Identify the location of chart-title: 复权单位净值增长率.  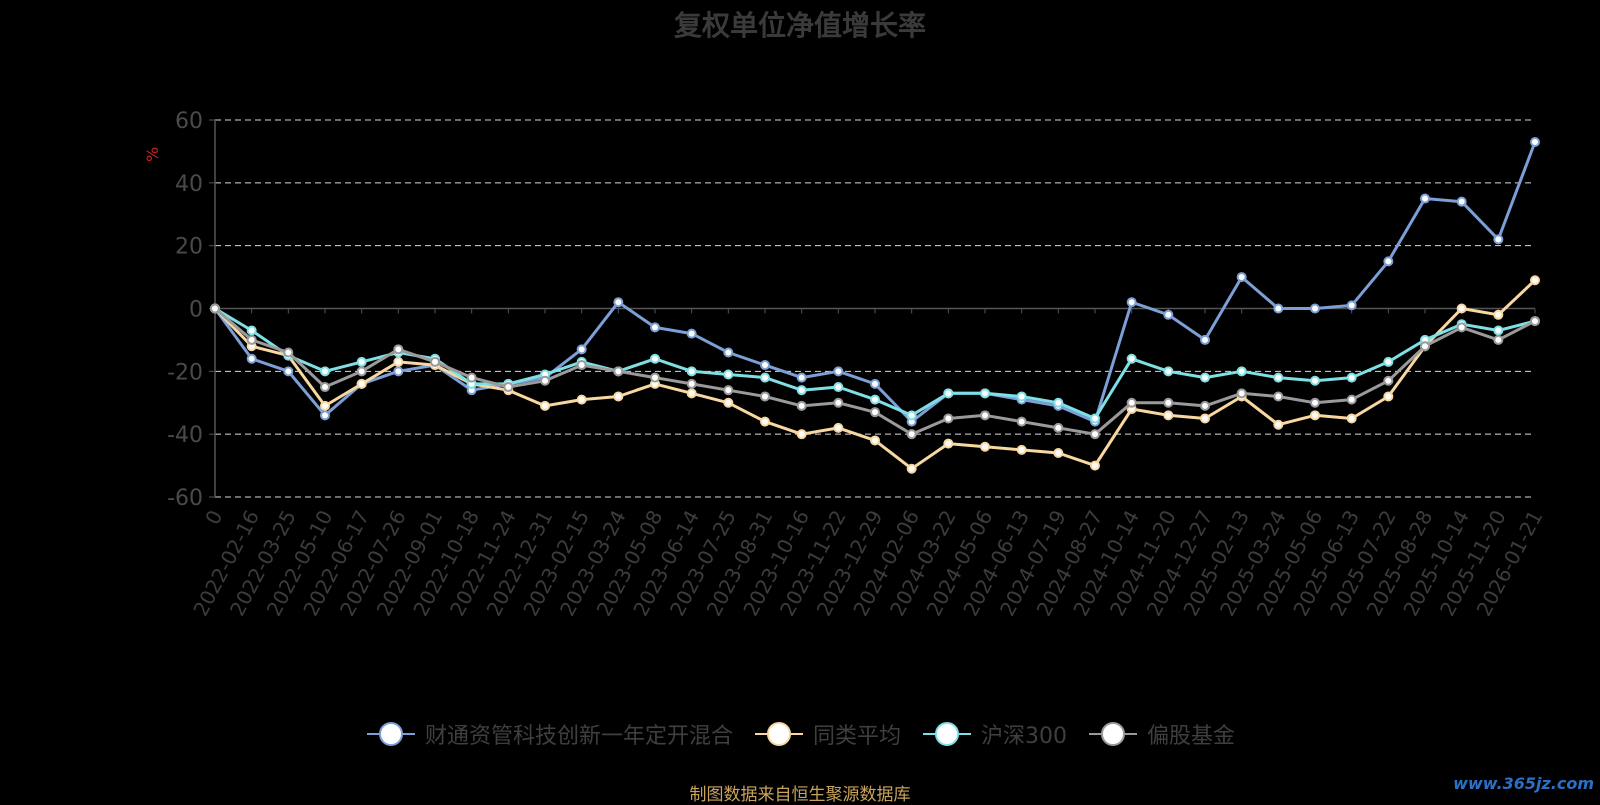
(799, 25).